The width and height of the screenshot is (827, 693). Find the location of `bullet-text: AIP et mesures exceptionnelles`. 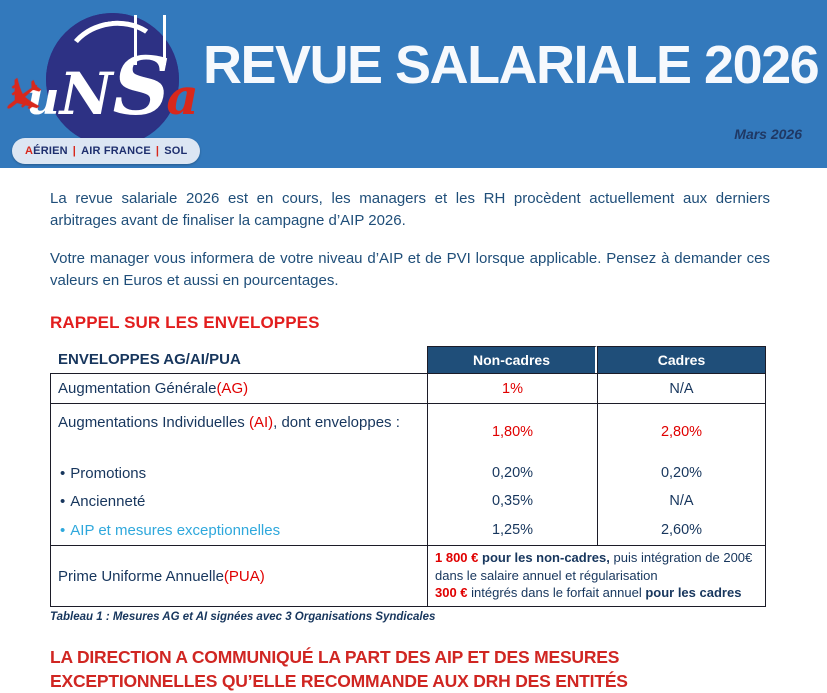

bullet-text: AIP et mesures exceptionnelles is located at coordinates (175, 530).